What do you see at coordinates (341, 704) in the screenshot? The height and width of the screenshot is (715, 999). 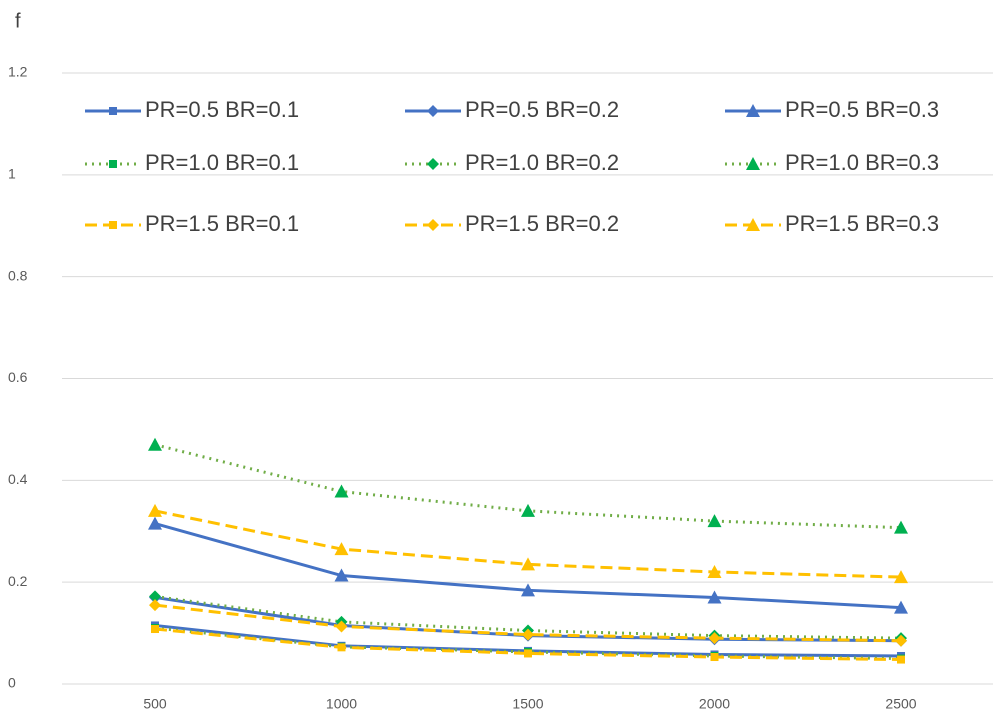 I see `x-tick-label: 1000` at bounding box center [341, 704].